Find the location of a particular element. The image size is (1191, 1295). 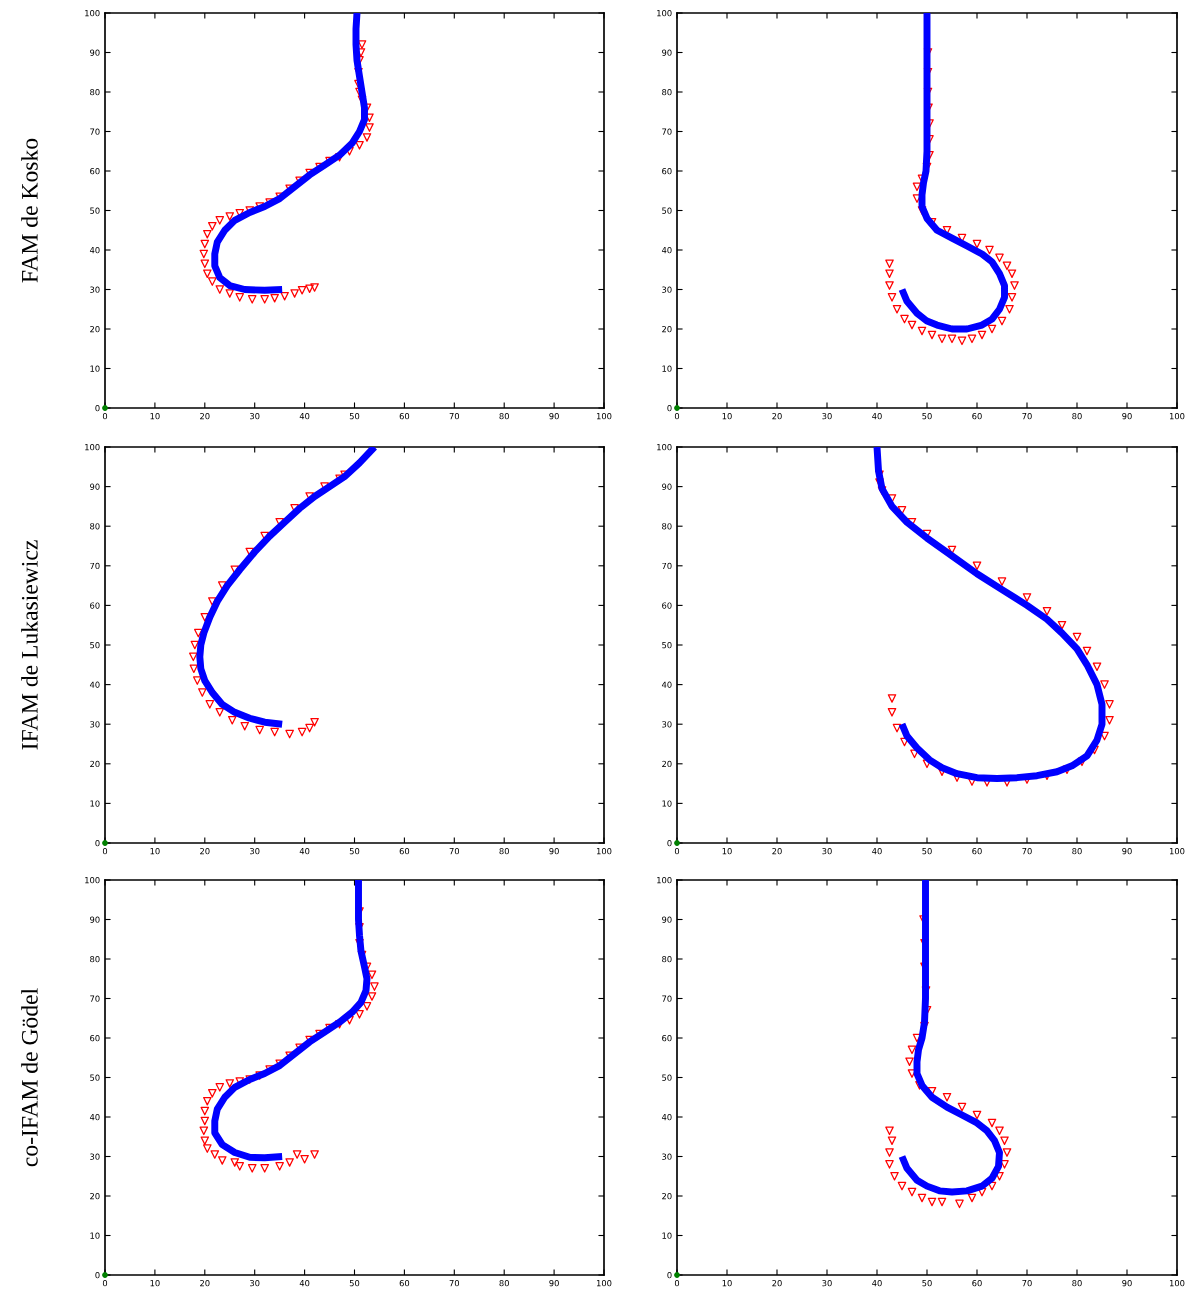

x-tick-label: 50 is located at coordinates (354, 851).